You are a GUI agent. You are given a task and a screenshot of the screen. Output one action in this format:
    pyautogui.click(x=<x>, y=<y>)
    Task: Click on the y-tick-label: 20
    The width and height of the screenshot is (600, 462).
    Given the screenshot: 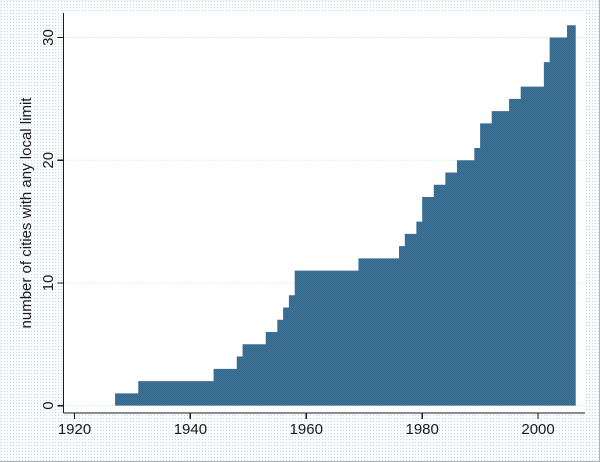 What is the action you would take?
    pyautogui.click(x=48, y=160)
    